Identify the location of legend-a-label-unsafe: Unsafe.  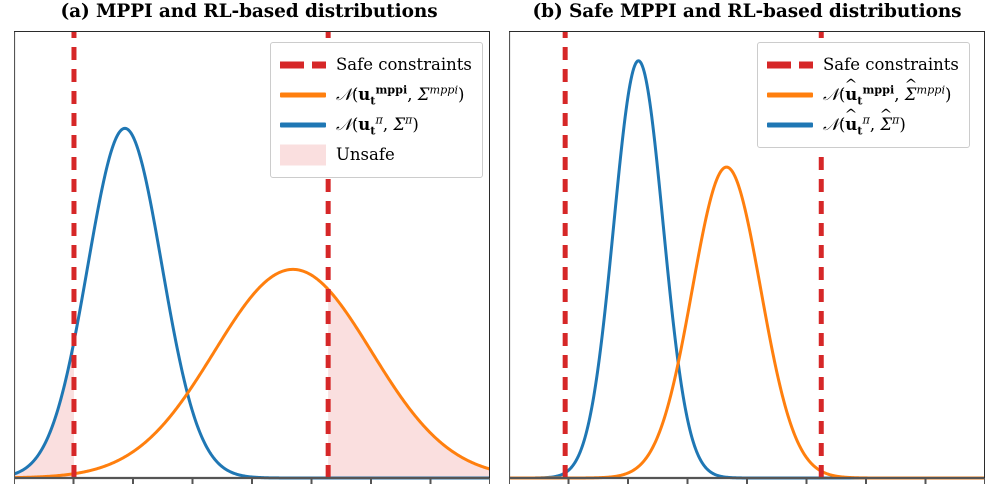
(365, 154).